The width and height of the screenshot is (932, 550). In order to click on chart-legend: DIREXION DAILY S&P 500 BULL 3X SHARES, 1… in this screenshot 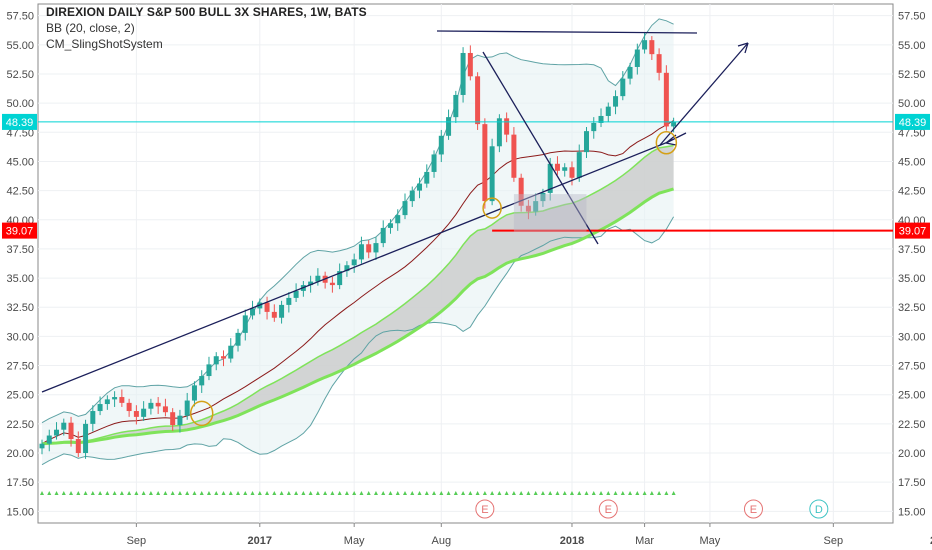, I will do `click(206, 28)`.